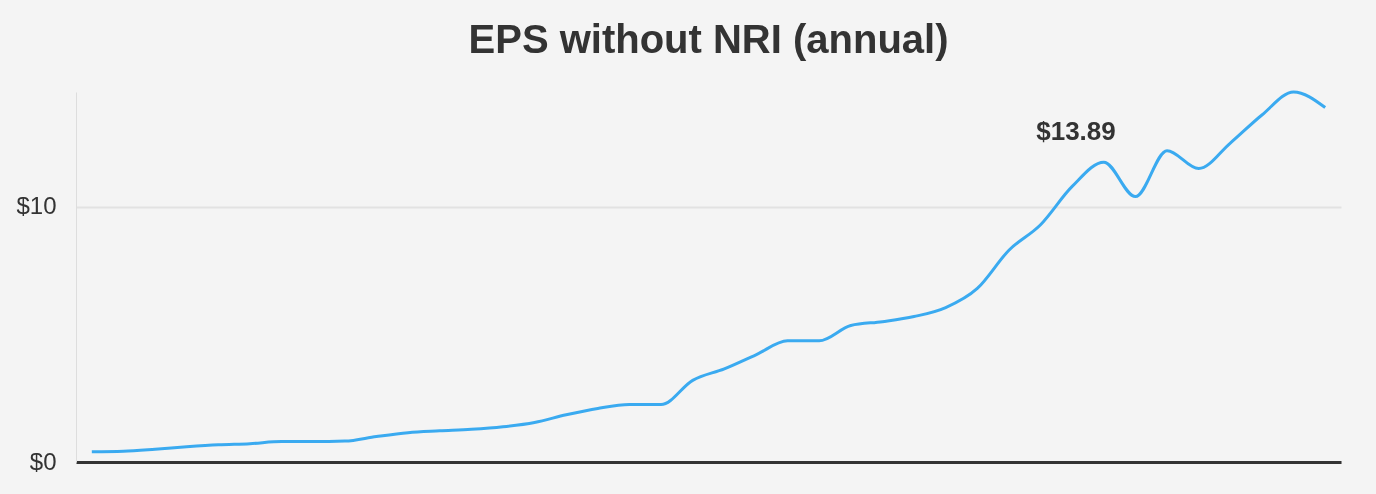 This screenshot has height=494, width=1376. I want to click on chart-title: EPS without NRI (annual), so click(708, 38).